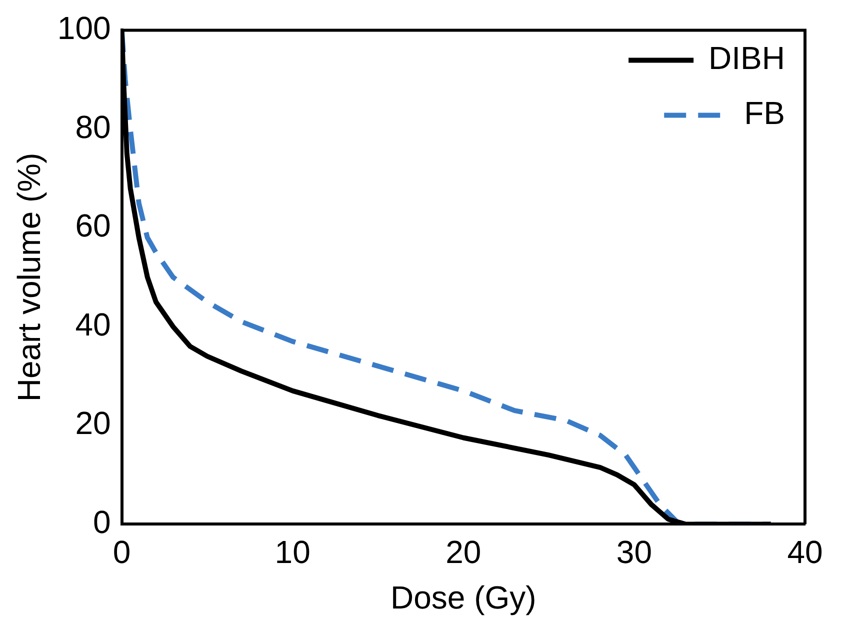 The width and height of the screenshot is (843, 631). I want to click on y-tick-label: 100, so click(84, 28).